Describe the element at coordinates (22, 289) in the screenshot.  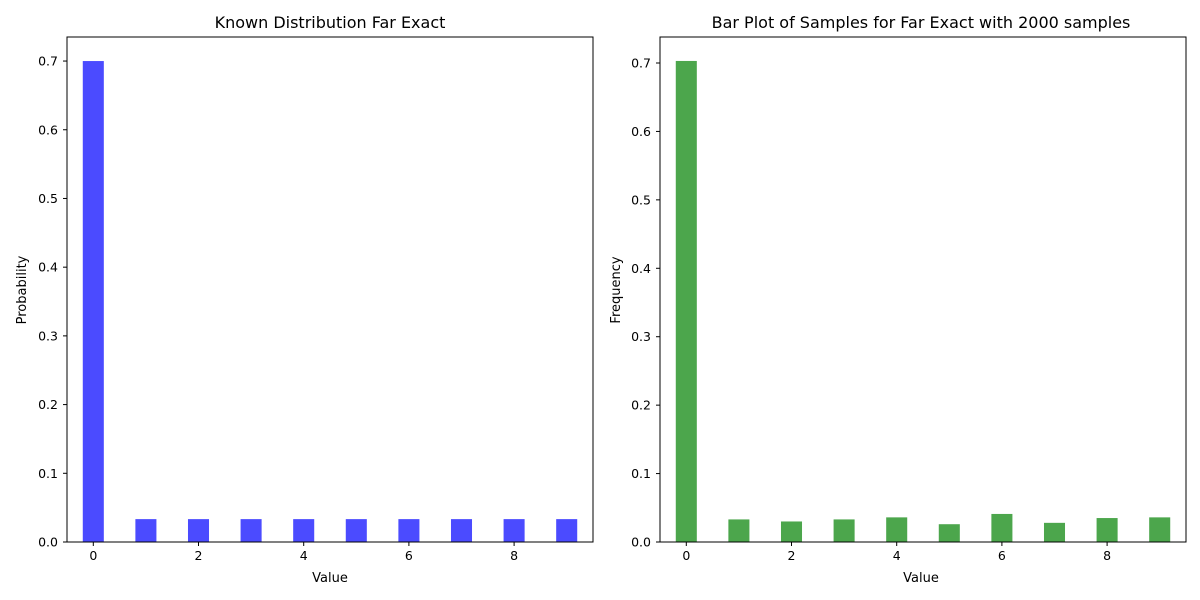
I see `y-axis-label: Probability` at that location.